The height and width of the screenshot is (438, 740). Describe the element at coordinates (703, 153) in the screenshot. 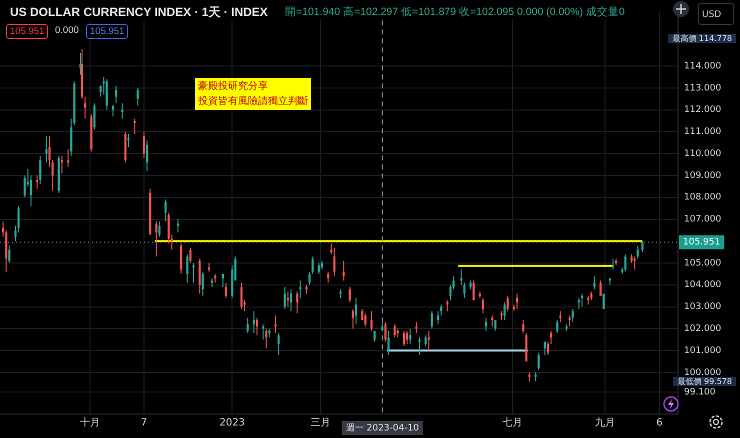

I see `y-tick-label: 110.000` at that location.